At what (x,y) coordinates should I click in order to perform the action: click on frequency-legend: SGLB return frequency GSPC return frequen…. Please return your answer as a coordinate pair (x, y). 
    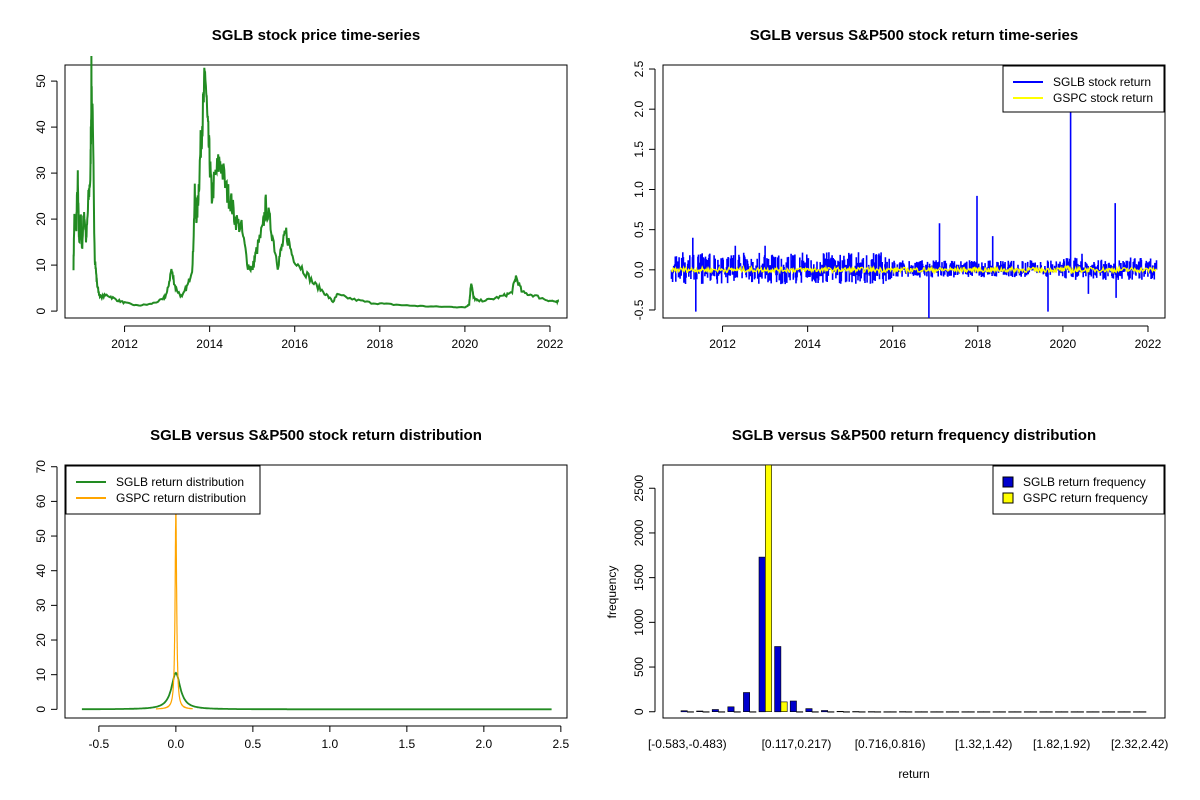
    Looking at the image, I should click on (1078, 490).